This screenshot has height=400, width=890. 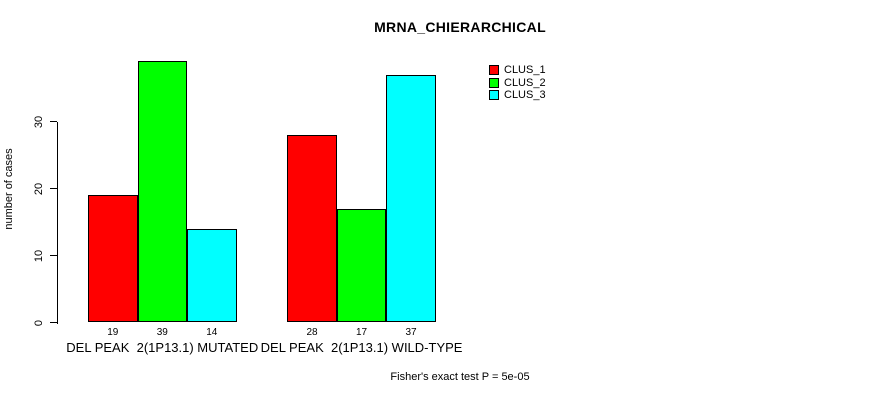 What do you see at coordinates (162, 192) in the screenshot?
I see `bar-clus_2-group1` at bounding box center [162, 192].